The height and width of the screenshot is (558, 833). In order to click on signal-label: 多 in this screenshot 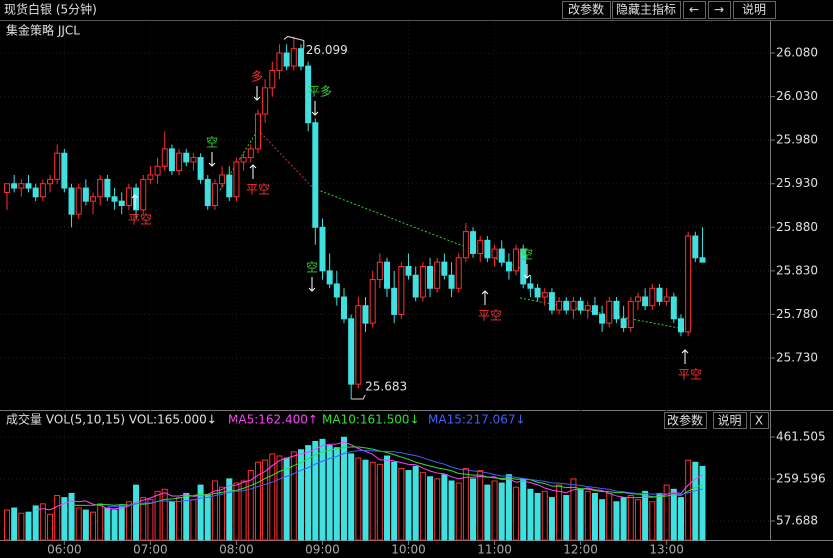, I will do `click(257, 77)`.